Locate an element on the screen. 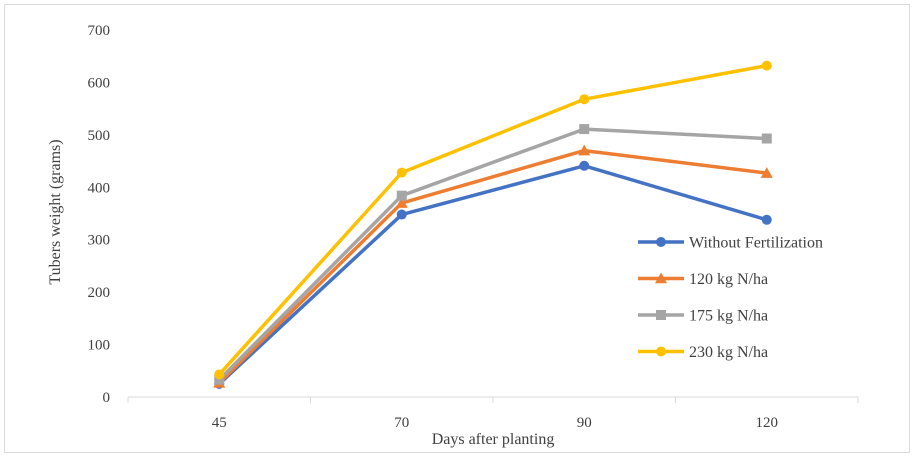 The height and width of the screenshot is (463, 916). legend-entry: 120 kg N/ha is located at coordinates (703, 279).